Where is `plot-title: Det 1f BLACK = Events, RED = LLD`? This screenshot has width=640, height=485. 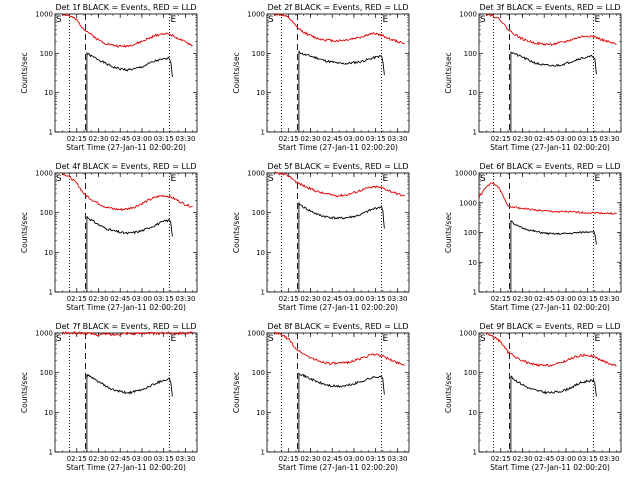 plot-title: Det 1f BLACK = Events, RED = LLD is located at coordinates (125, 7).